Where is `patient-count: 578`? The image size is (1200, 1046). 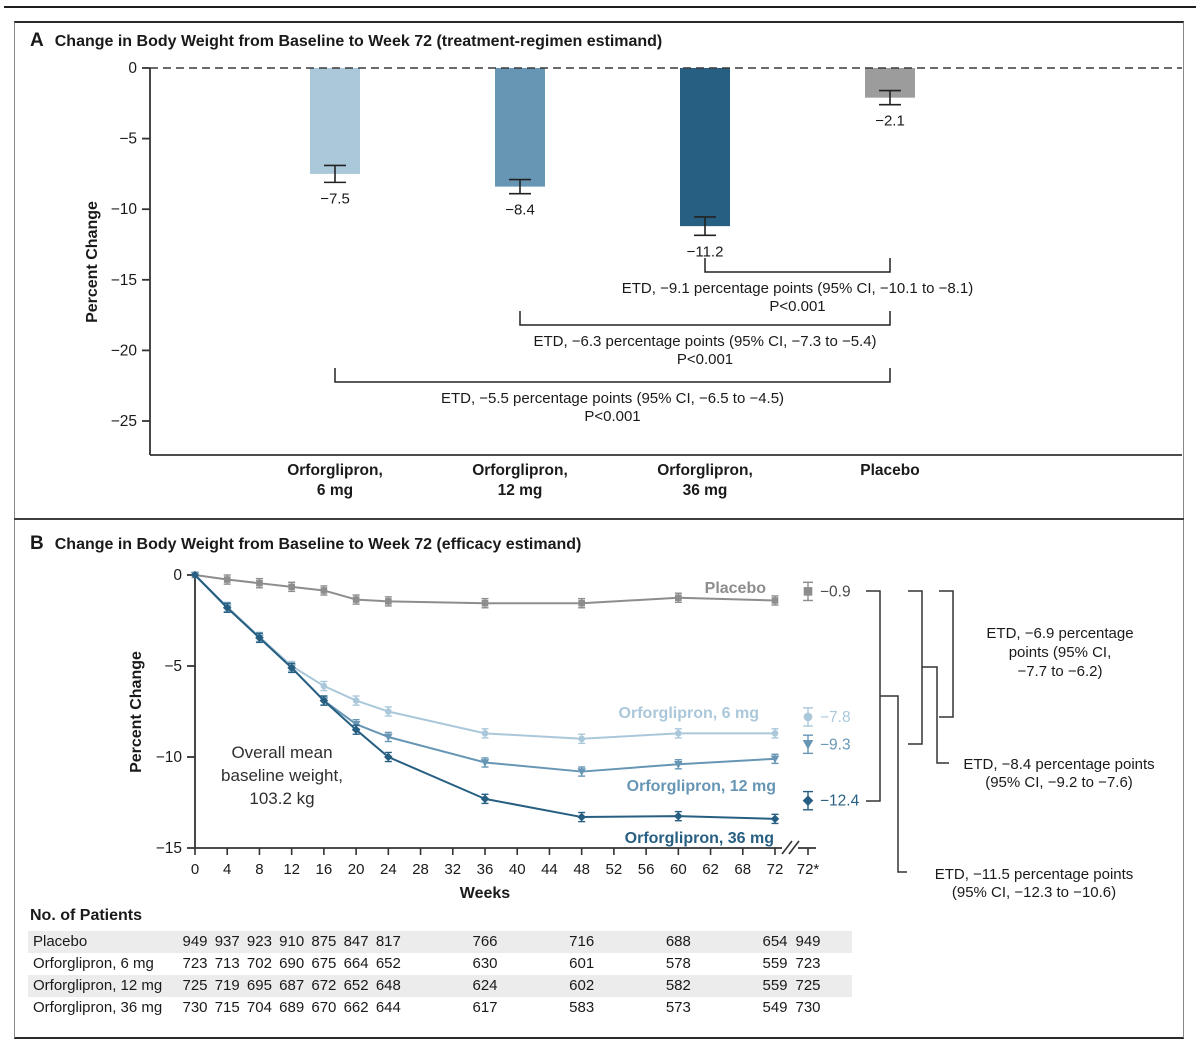
patient-count: 578 is located at coordinates (678, 963).